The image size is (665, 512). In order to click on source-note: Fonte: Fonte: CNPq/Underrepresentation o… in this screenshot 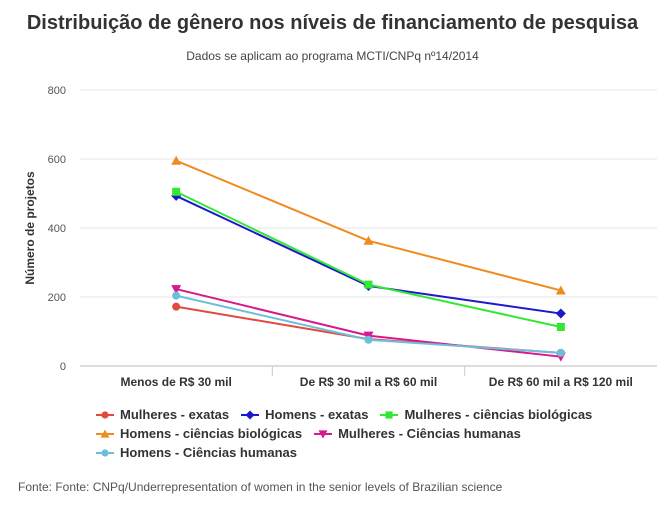, I will do `click(260, 487)`.